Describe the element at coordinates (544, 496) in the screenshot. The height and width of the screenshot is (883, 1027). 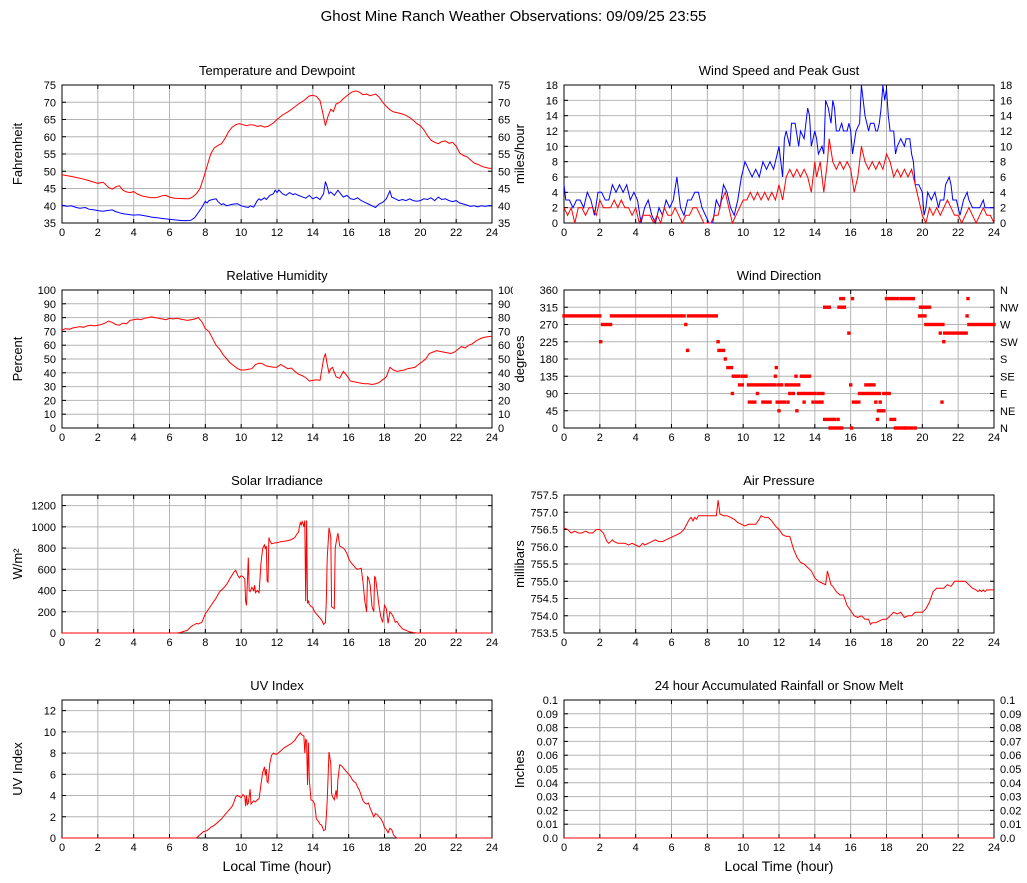
I see `y-tick-label: 757.5` at that location.